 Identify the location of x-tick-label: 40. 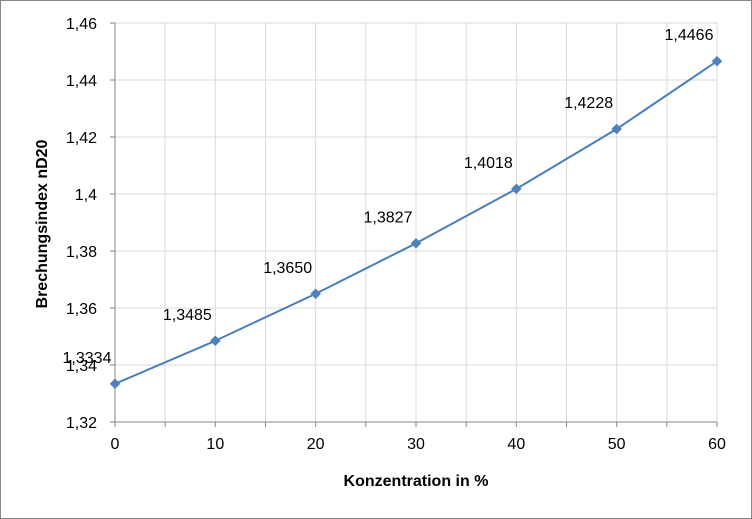
(516, 444).